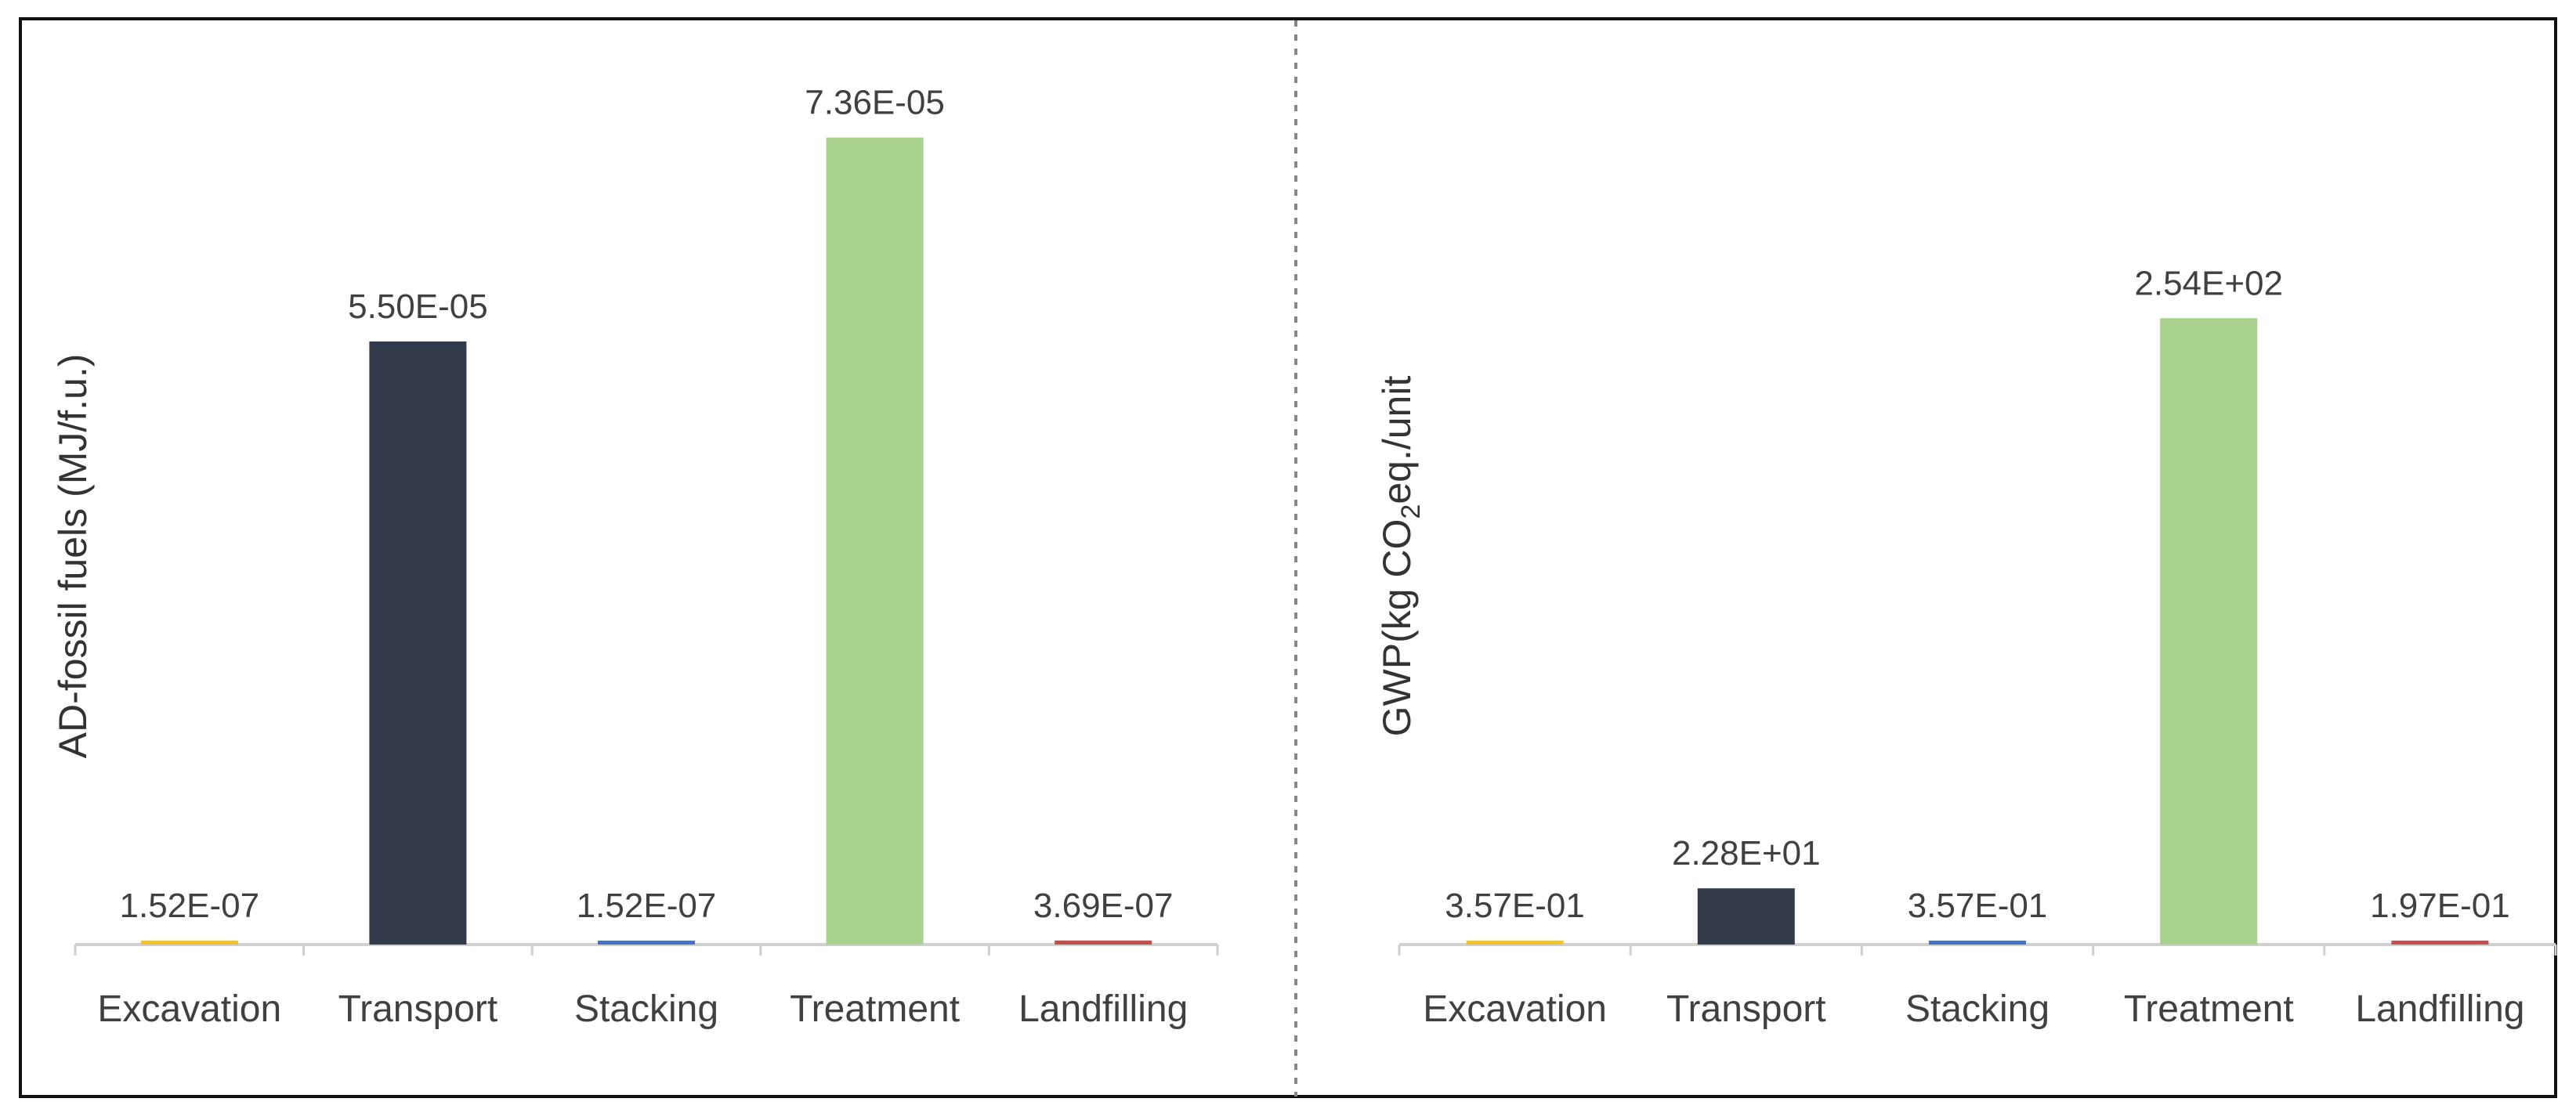  I want to click on data-label: 7.36E-05, so click(875, 103).